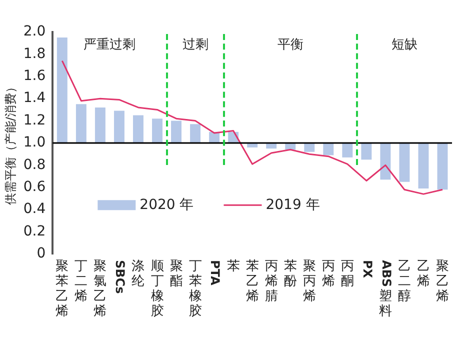 The height and width of the screenshot is (338, 458). Describe the element at coordinates (81, 281) in the screenshot. I see `x-tick-label: 丁二烯` at that location.